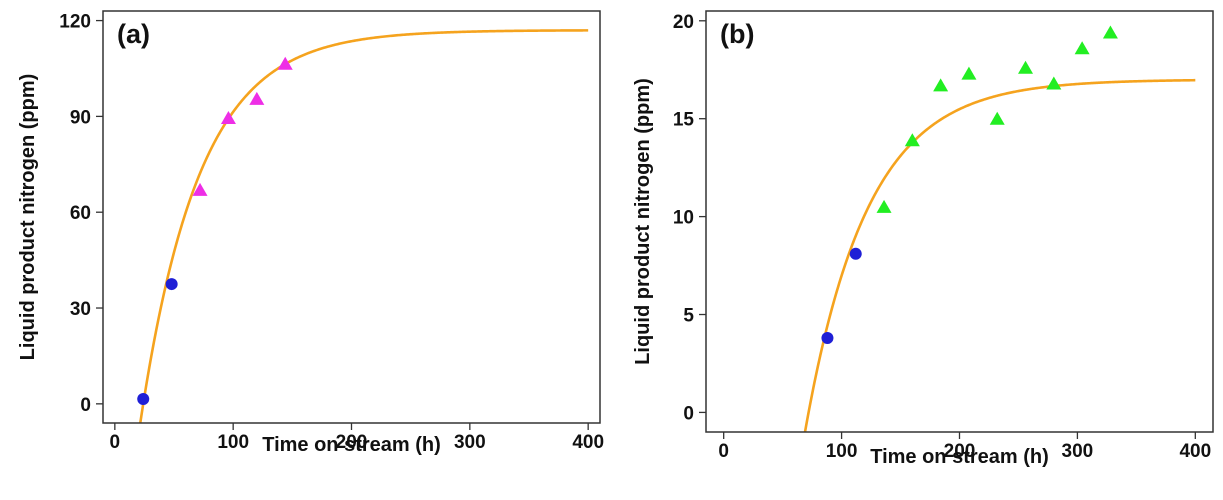 This screenshot has width=1223, height=500. Describe the element at coordinates (684, 120) in the screenshot. I see `y-tick-label: 15` at that location.